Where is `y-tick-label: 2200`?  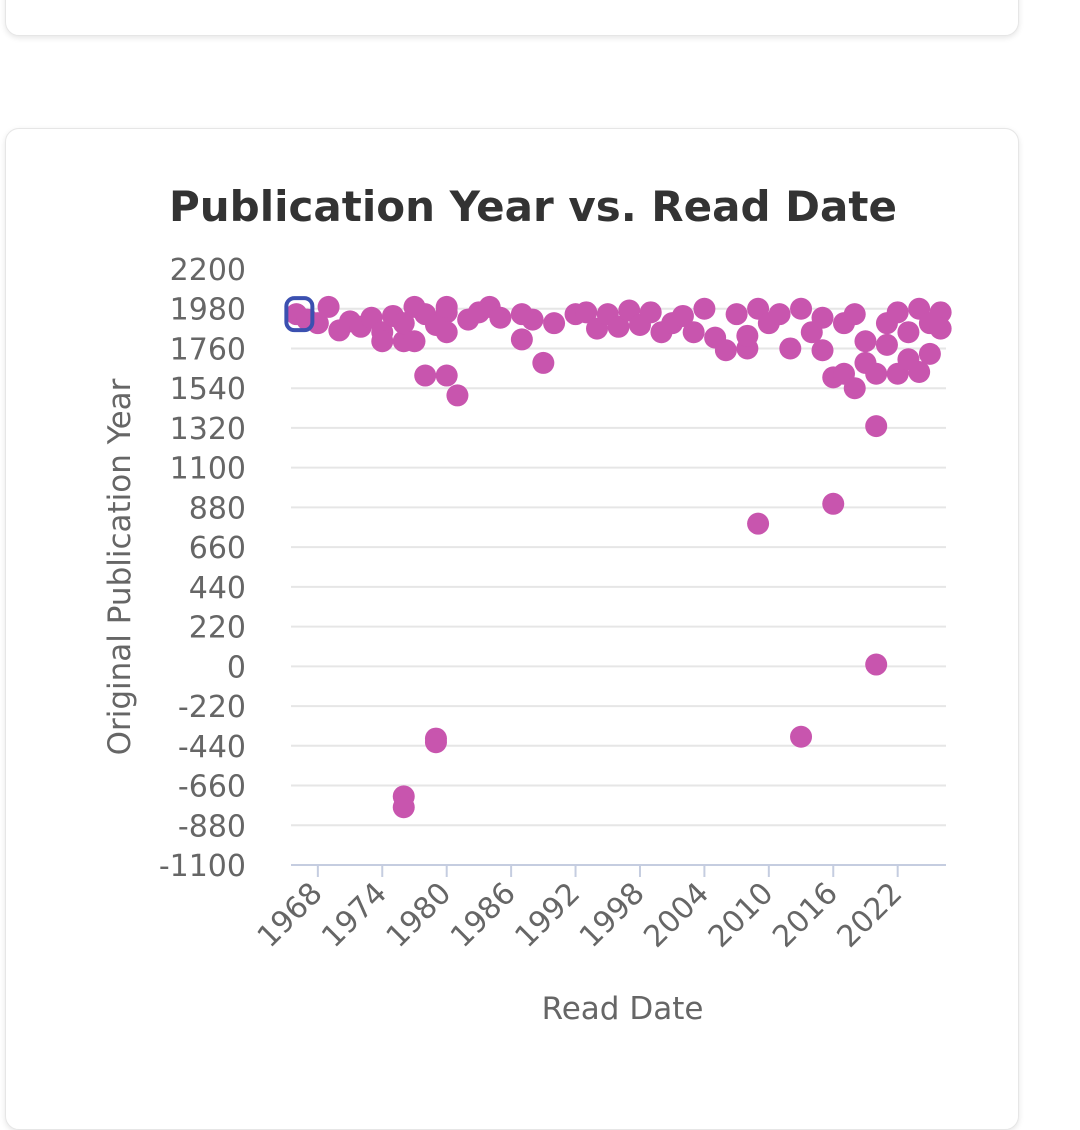 y-tick-label: 2200 is located at coordinates (208, 270).